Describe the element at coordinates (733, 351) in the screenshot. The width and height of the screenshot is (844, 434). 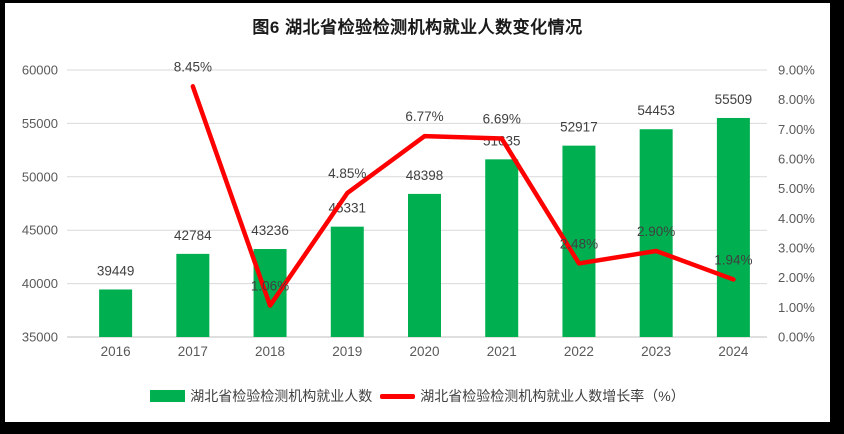
I see `x-axis-tick-label: 2024` at that location.